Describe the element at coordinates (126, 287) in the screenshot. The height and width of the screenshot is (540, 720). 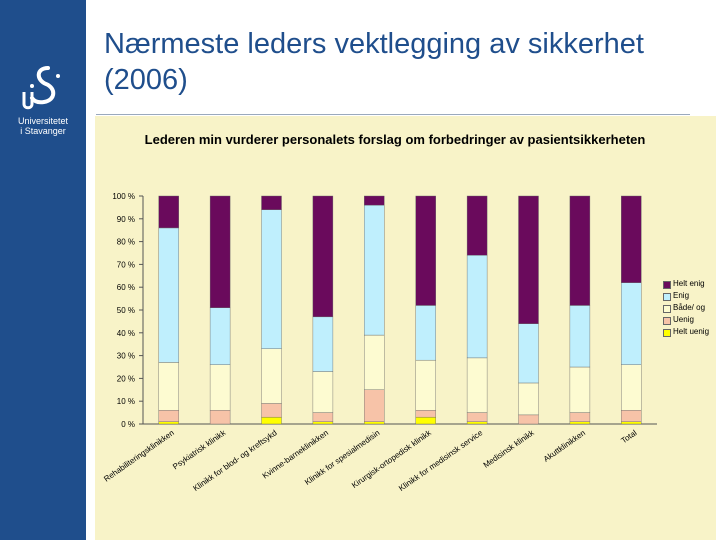
I see `y-tick-label: 60 %` at that location.